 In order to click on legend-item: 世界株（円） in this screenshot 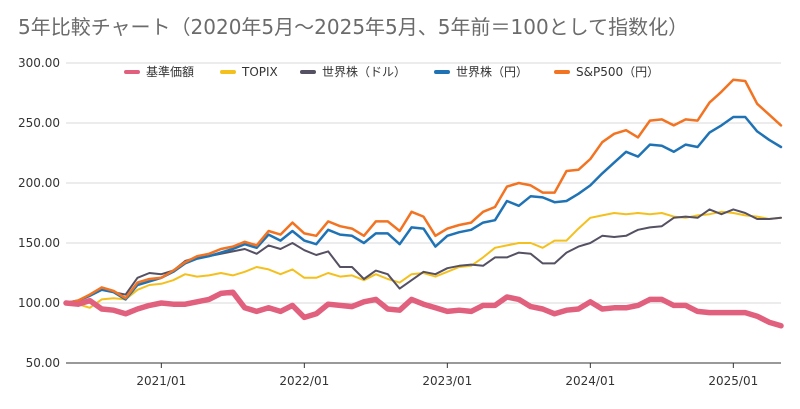, I will do `click(481, 71)`.